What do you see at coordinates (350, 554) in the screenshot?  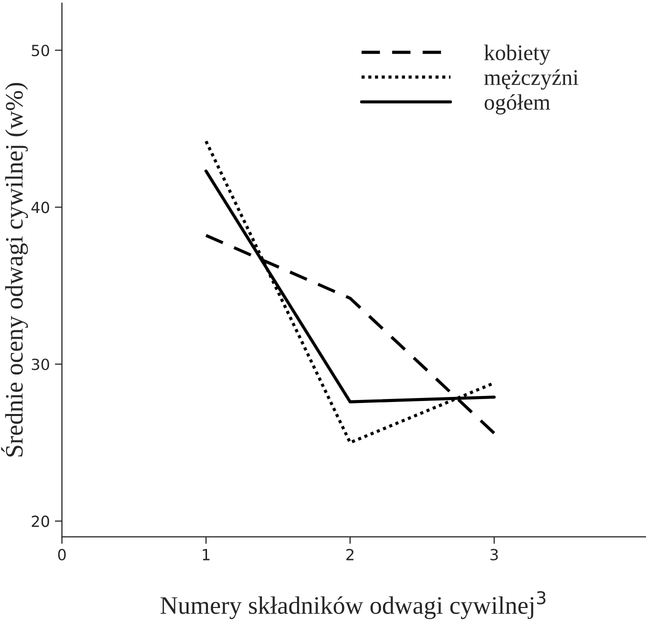 I see `x-tick-label: 2` at bounding box center [350, 554].